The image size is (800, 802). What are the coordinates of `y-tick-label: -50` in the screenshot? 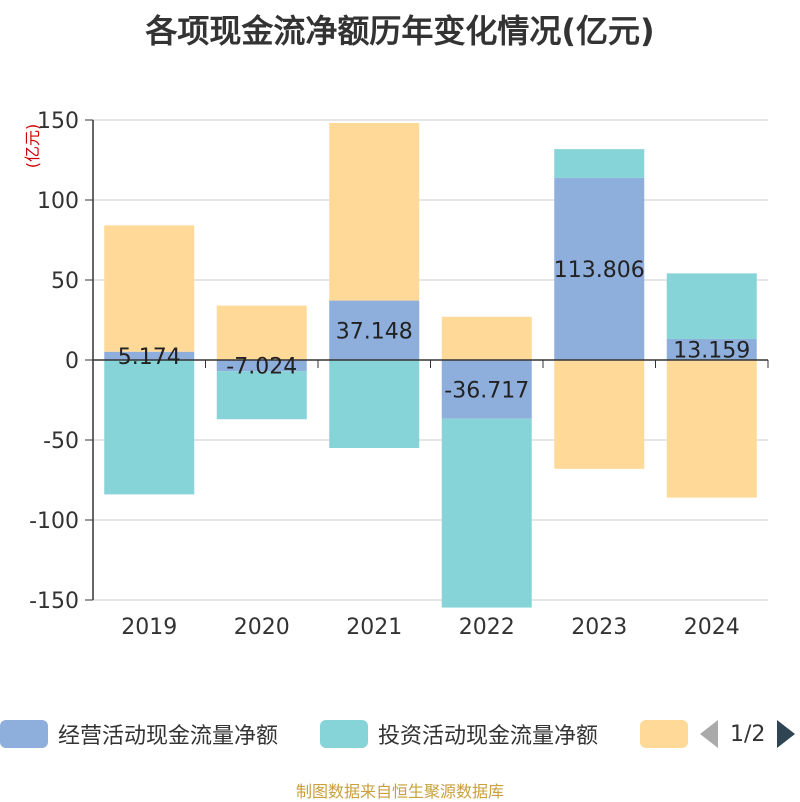 It's located at (61, 441).